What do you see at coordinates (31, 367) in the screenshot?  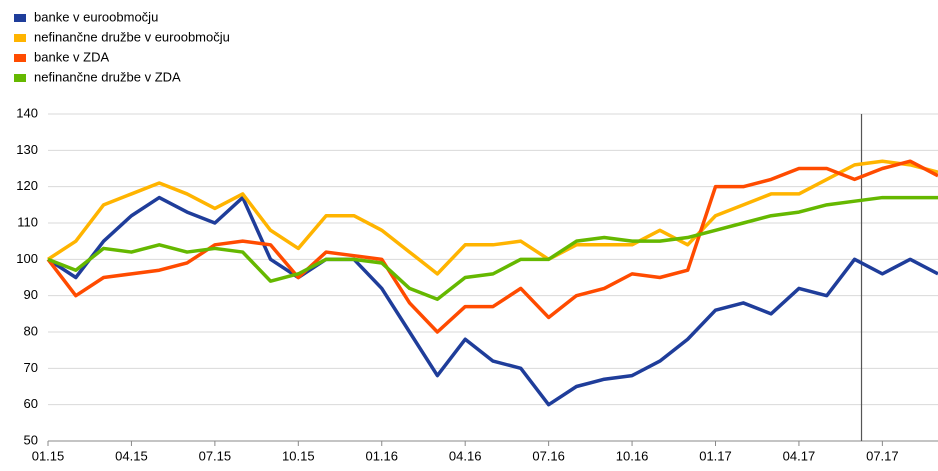 I see `y-tick-label: 70` at bounding box center [31, 367].